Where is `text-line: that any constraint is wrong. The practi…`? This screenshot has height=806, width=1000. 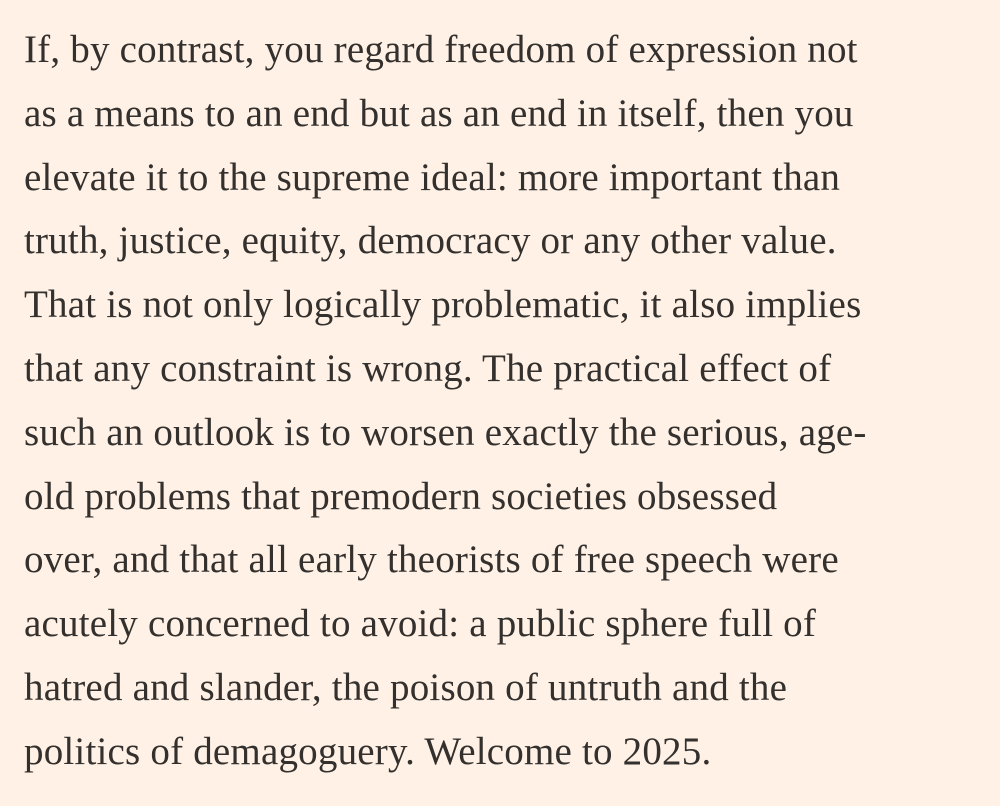
text-line: that any constraint is wrong. The practi… is located at coordinates (428, 368).